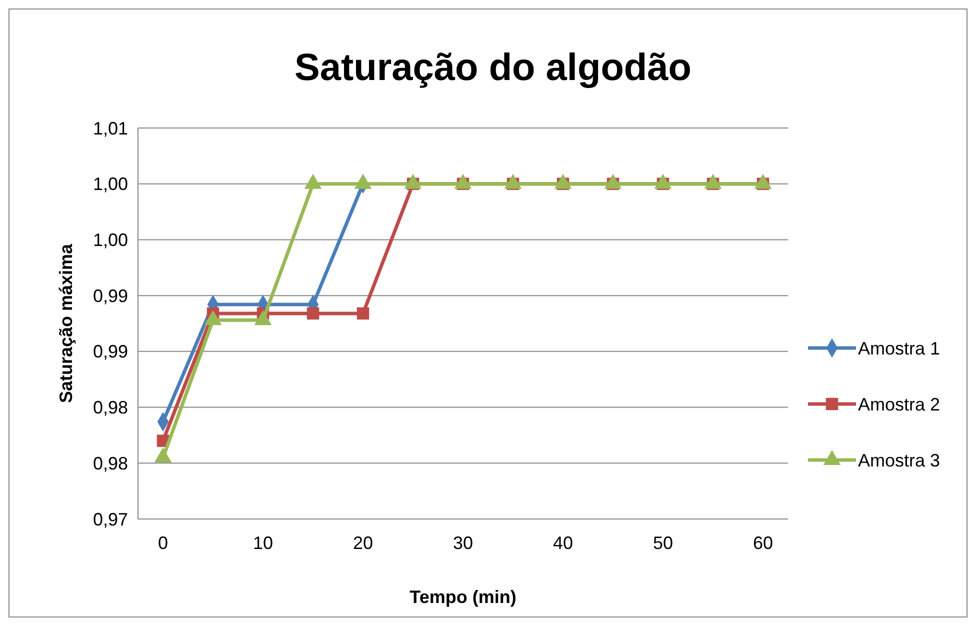 The width and height of the screenshot is (978, 626). What do you see at coordinates (110, 519) in the screenshot?
I see `y-tick-label: 0,97` at bounding box center [110, 519].